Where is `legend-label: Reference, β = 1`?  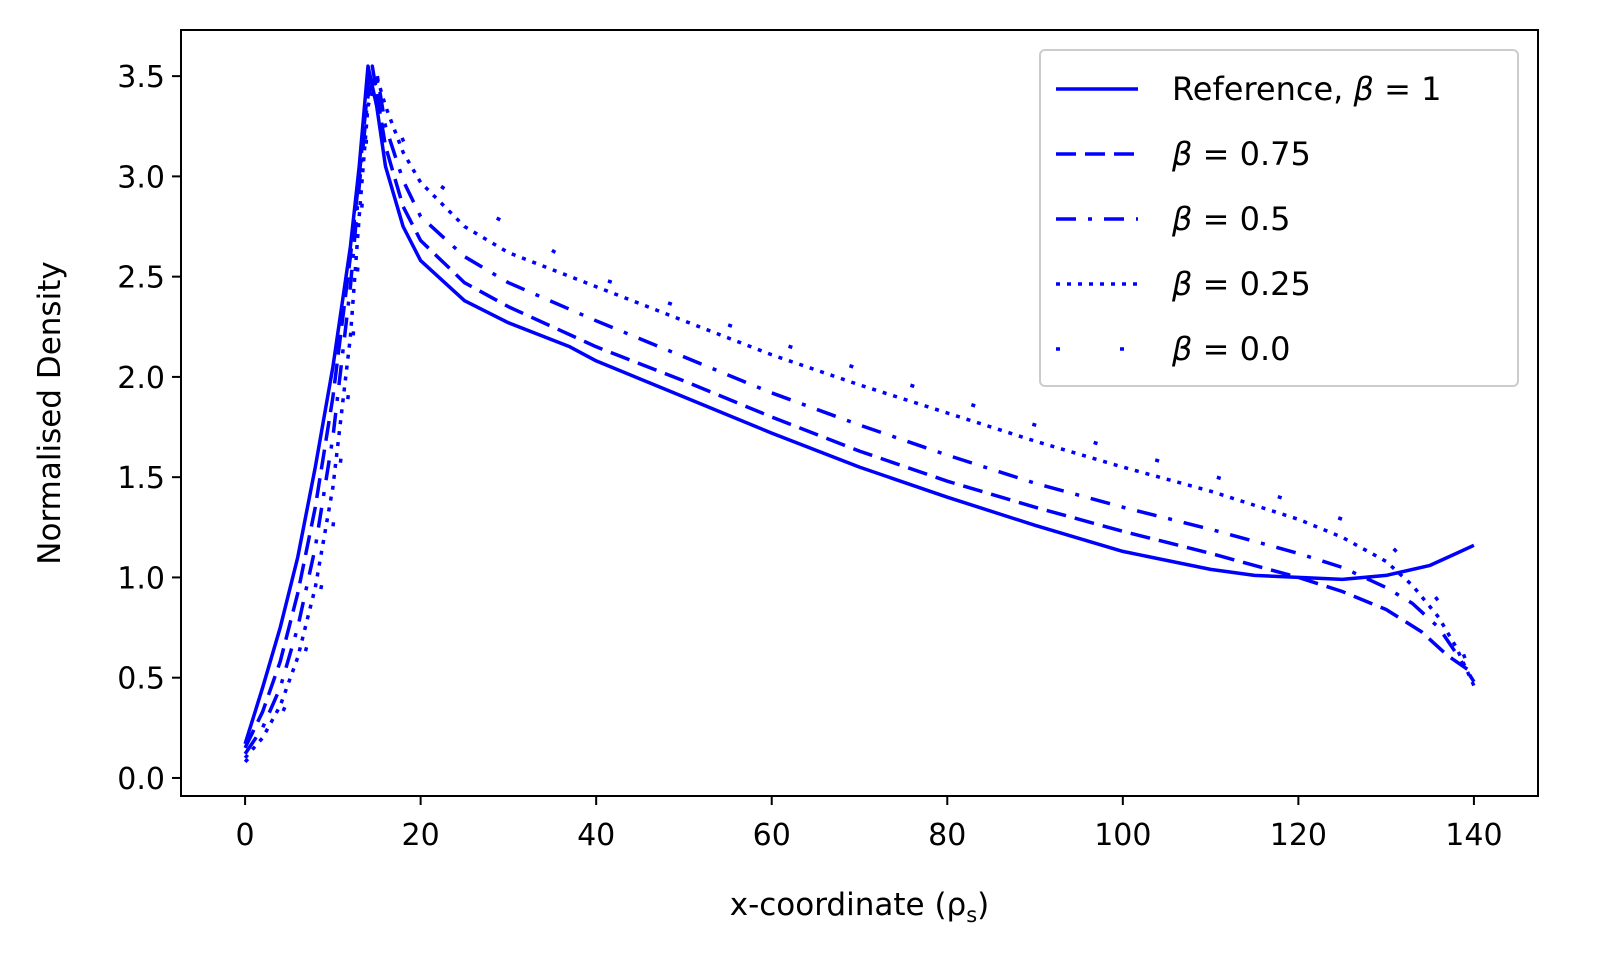
legend-label: Reference, β = 1 is located at coordinates (1306, 89).